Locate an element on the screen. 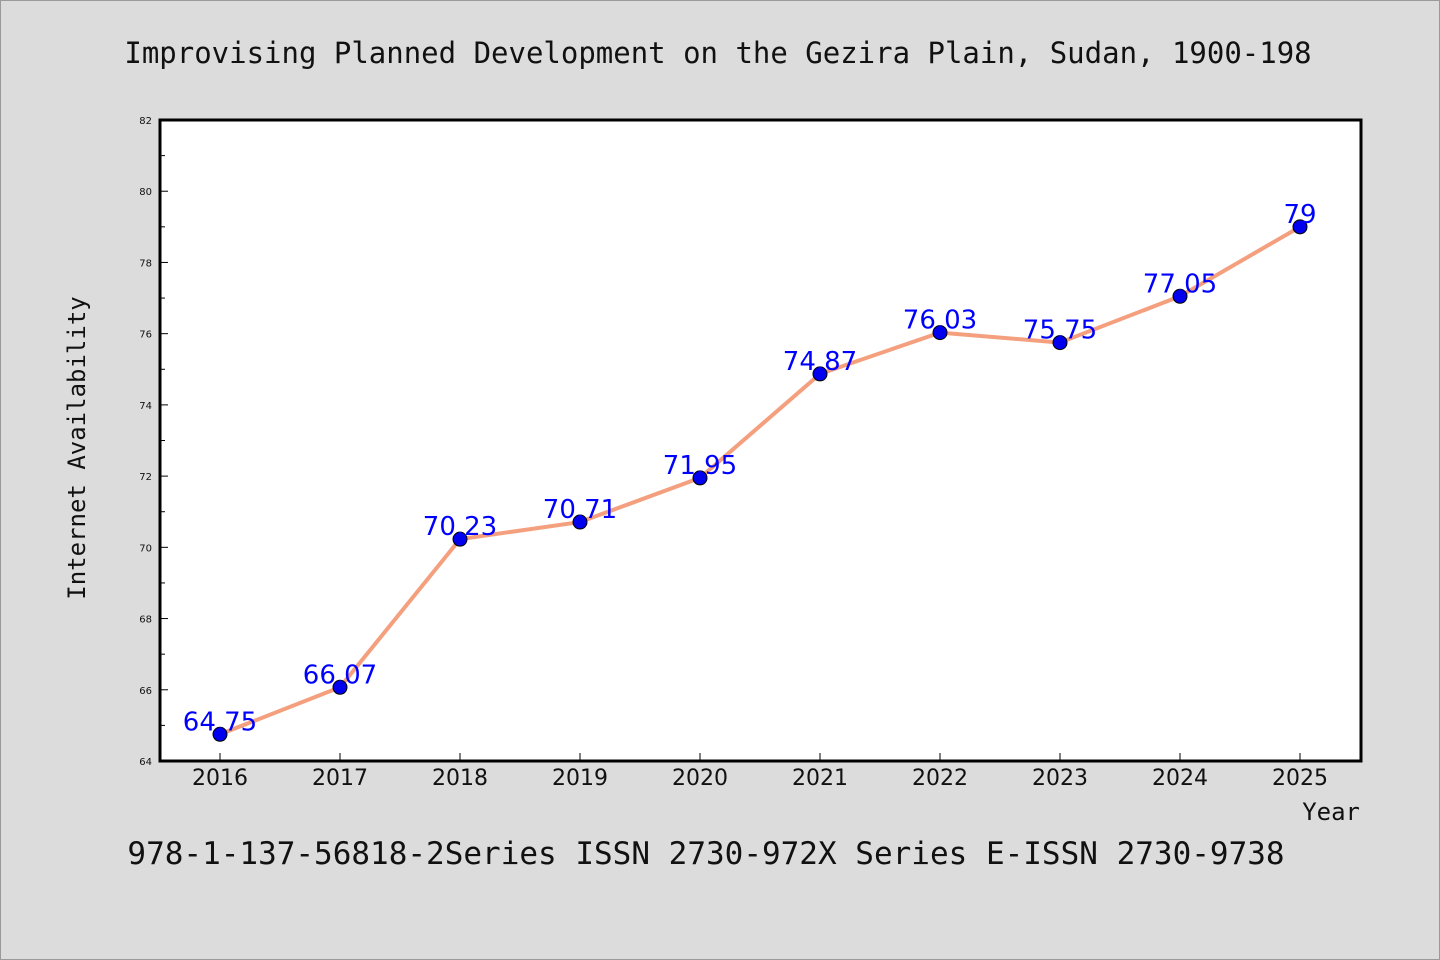 The image size is (1440, 960). y-tick-label: 72 is located at coordinates (145, 477).